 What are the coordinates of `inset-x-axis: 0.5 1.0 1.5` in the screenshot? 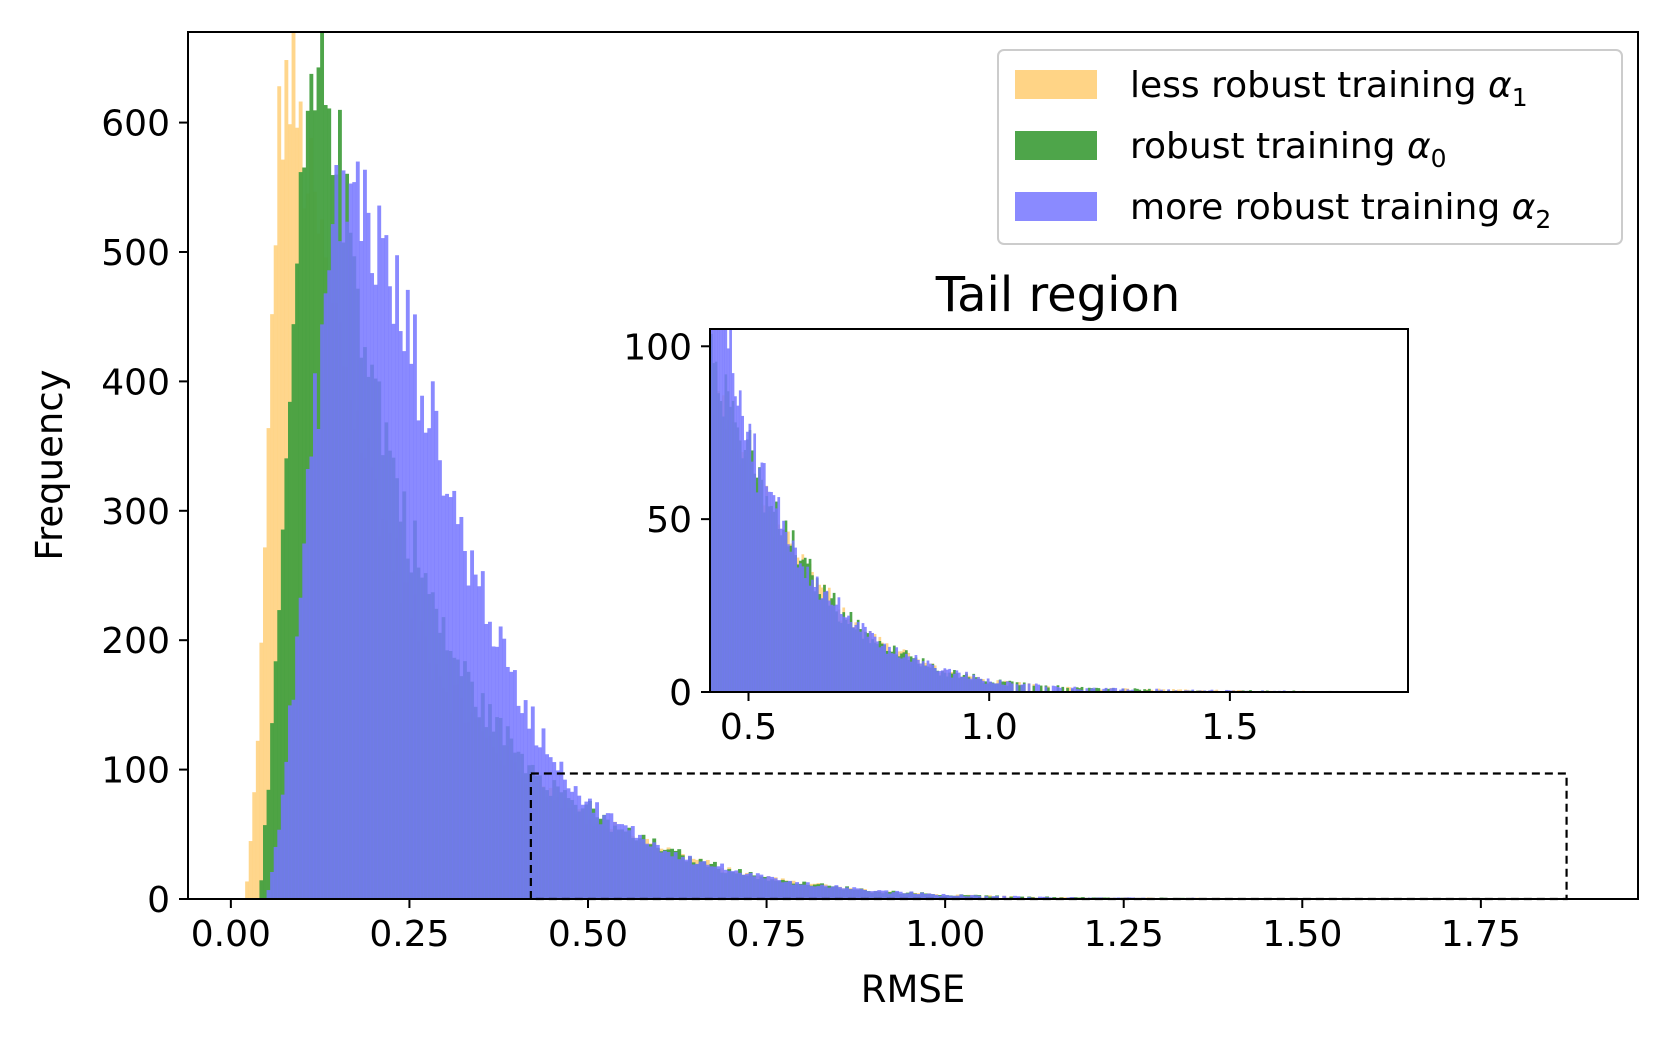 It's located at (989, 720).